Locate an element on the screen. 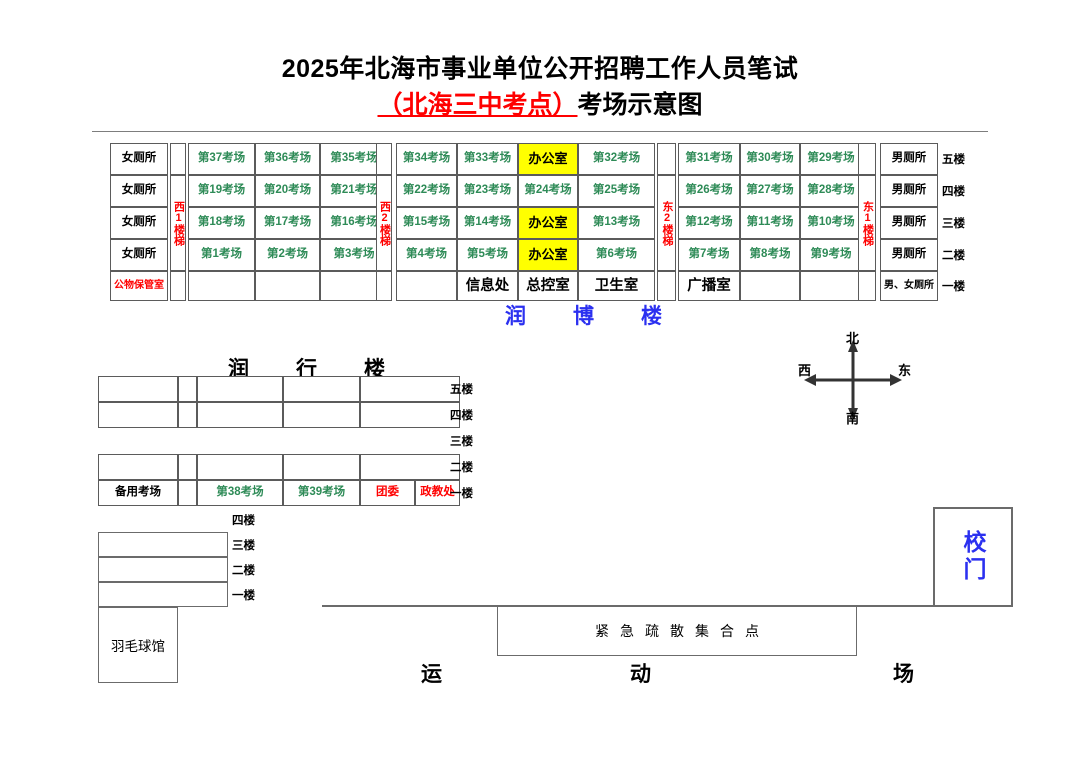  runbo-exam-room: 第11考场 is located at coordinates (770, 223).